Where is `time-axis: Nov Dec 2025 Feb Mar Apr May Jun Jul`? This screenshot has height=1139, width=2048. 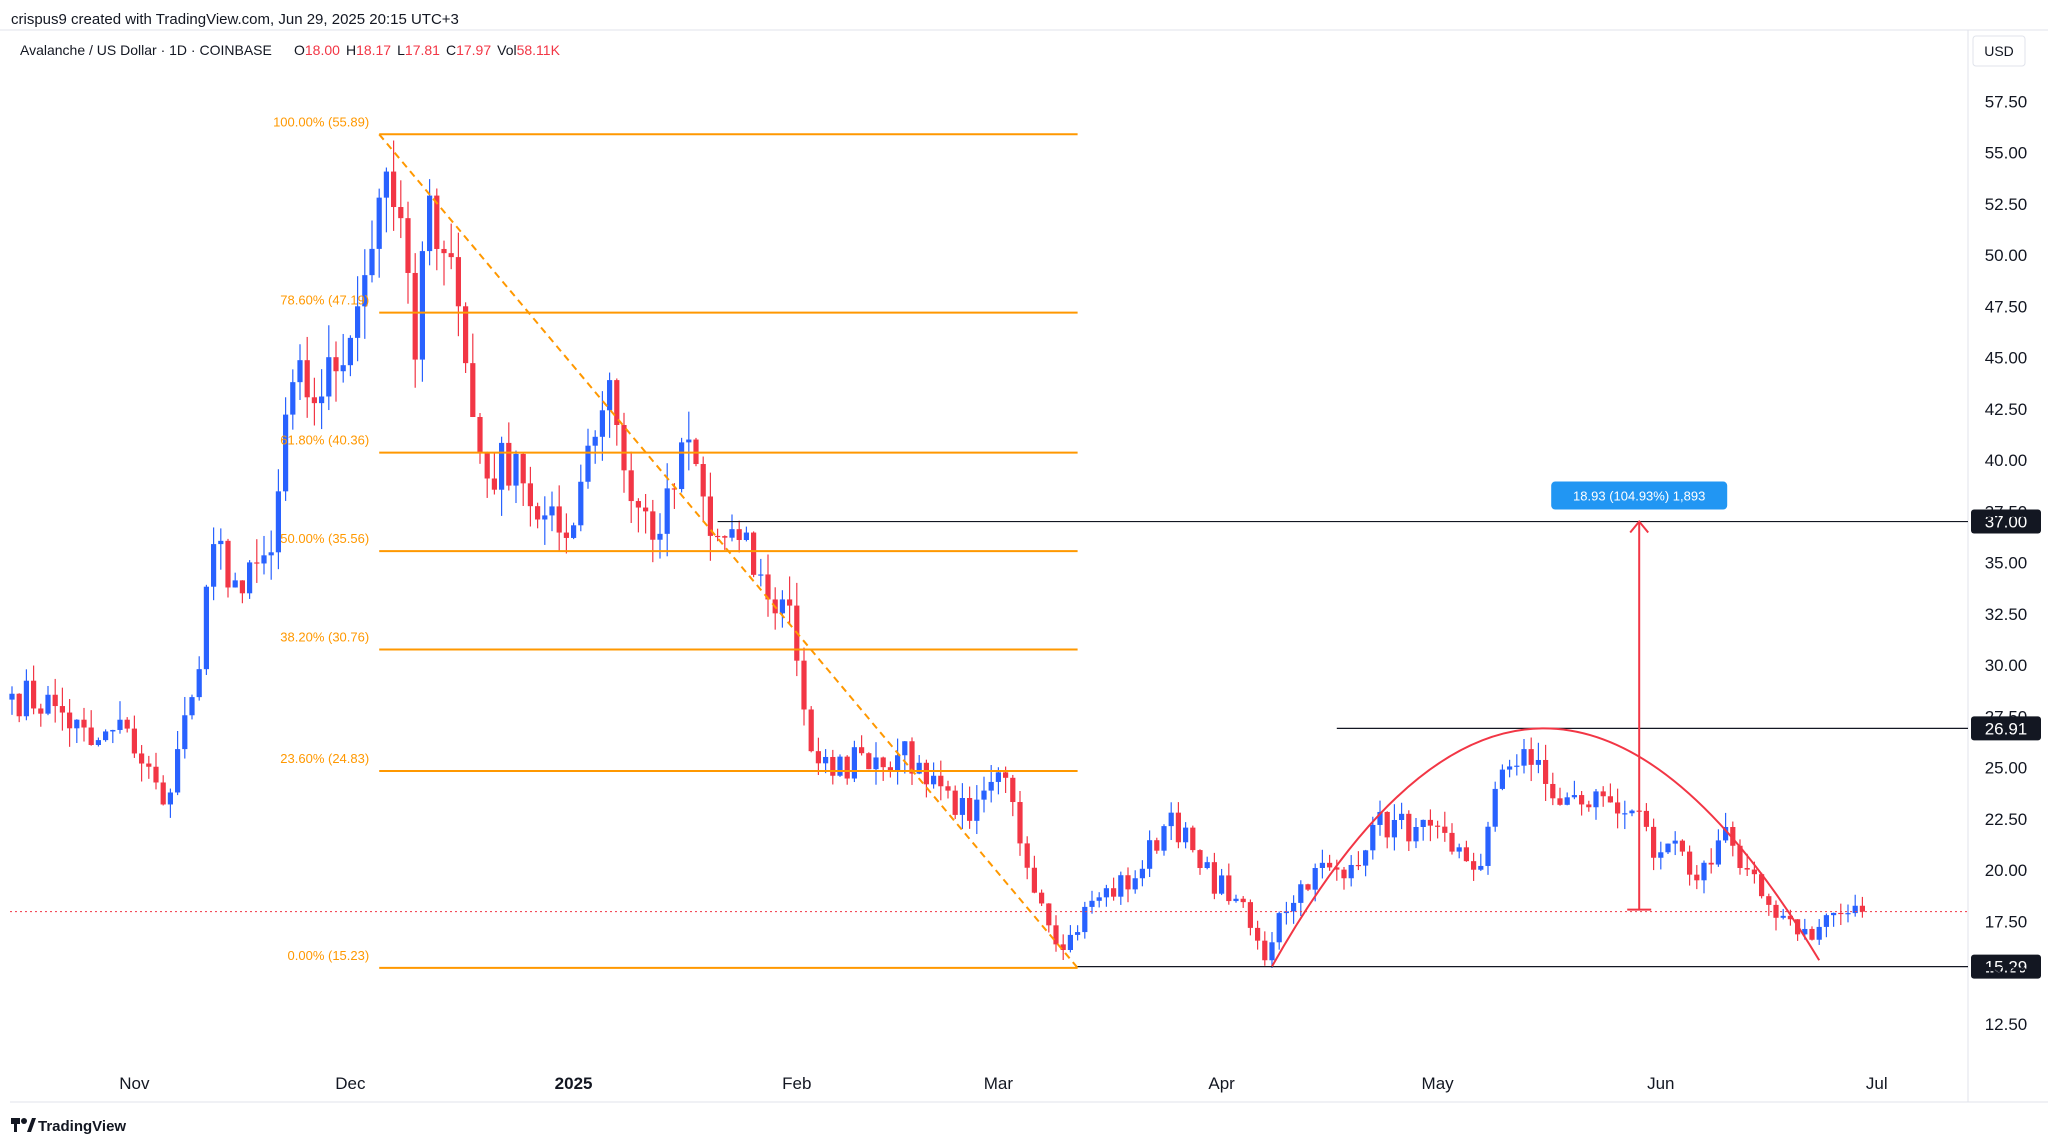
time-axis: Nov Dec 2025 Feb Mar Apr May Jun Jul is located at coordinates (1003, 1083).